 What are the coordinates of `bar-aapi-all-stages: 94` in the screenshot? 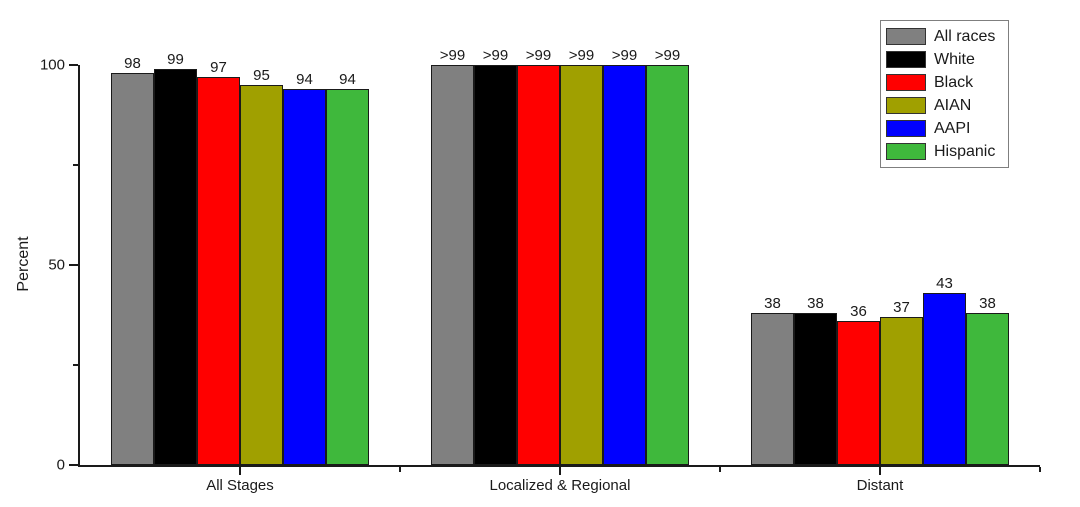 It's located at (304, 268).